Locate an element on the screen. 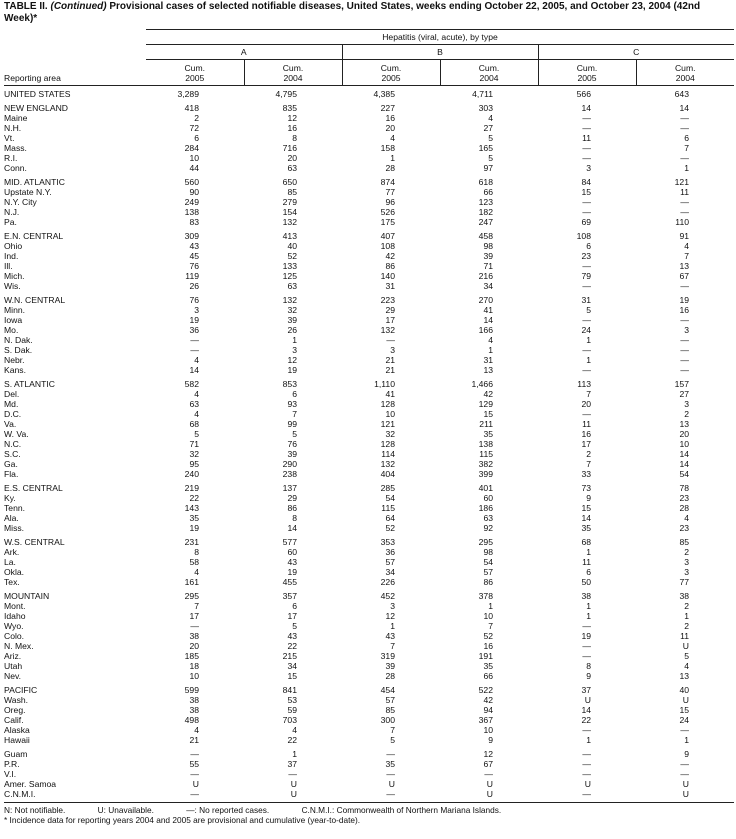  value-cell: 137 is located at coordinates (289, 488).